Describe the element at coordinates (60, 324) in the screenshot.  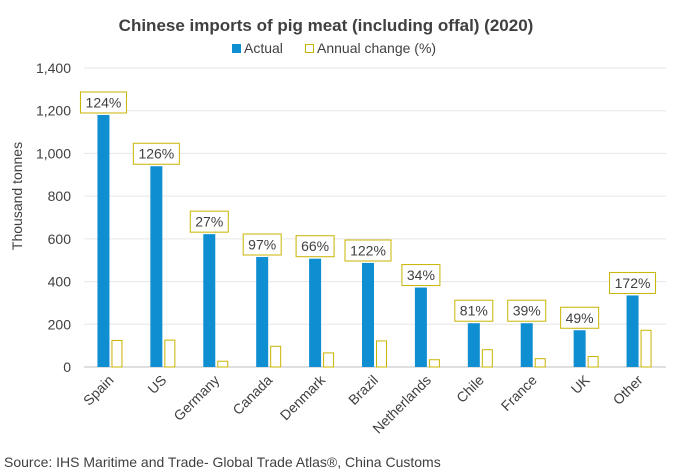
I see `y-tick-label: 200` at that location.